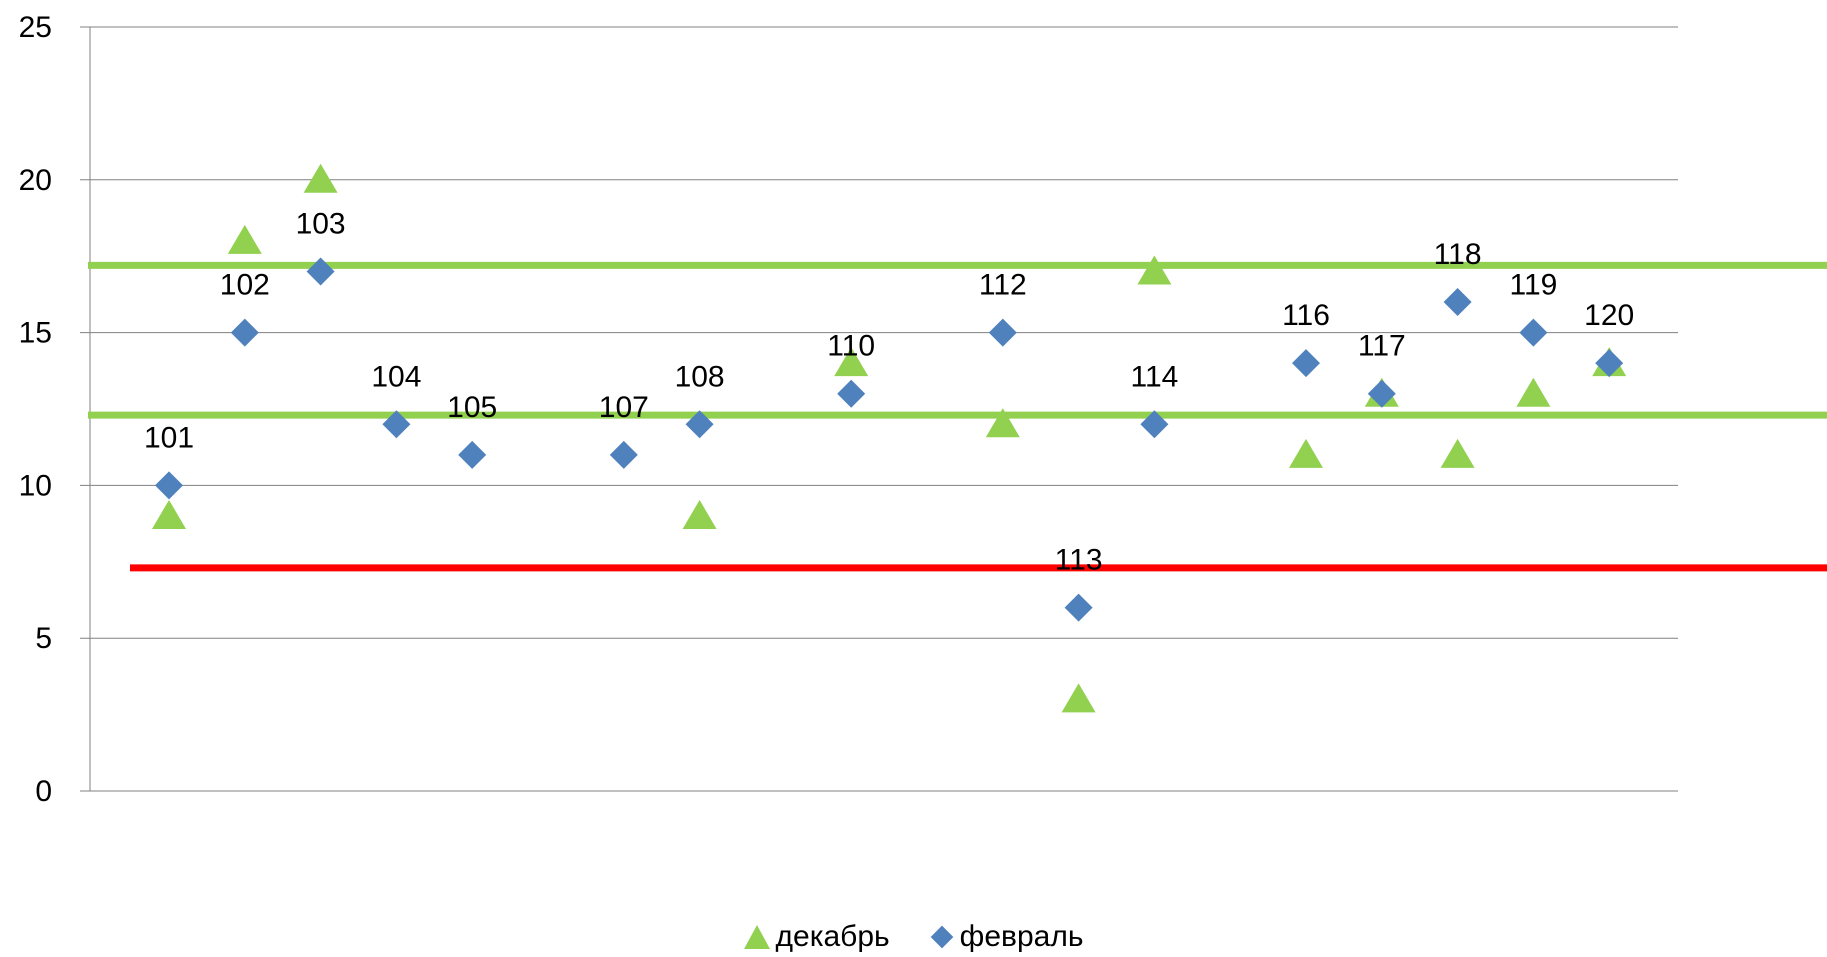 The width and height of the screenshot is (1827, 957). Describe the element at coordinates (941, 937) in the screenshot. I see `diamond-marker-icon` at that location.